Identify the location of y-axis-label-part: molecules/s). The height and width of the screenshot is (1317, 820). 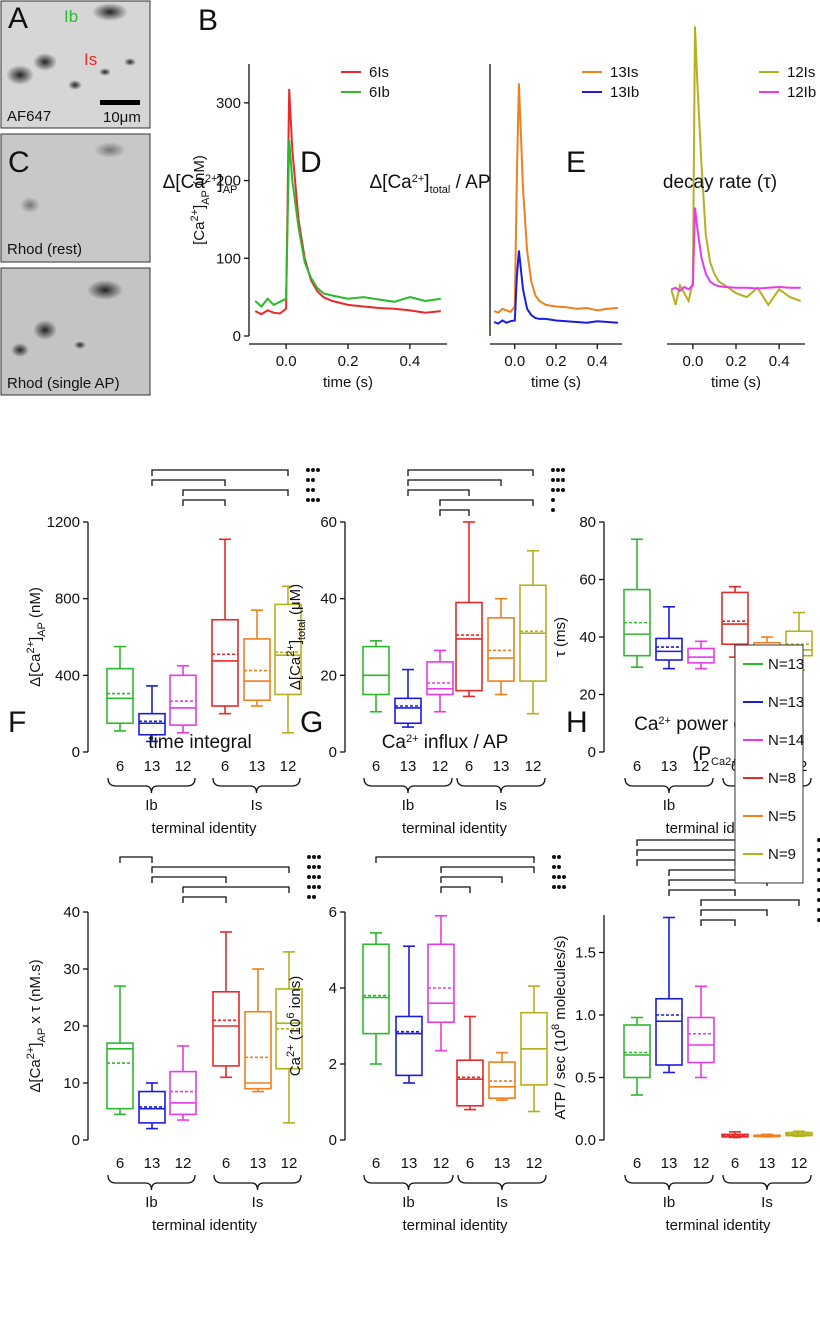
(560, 980).